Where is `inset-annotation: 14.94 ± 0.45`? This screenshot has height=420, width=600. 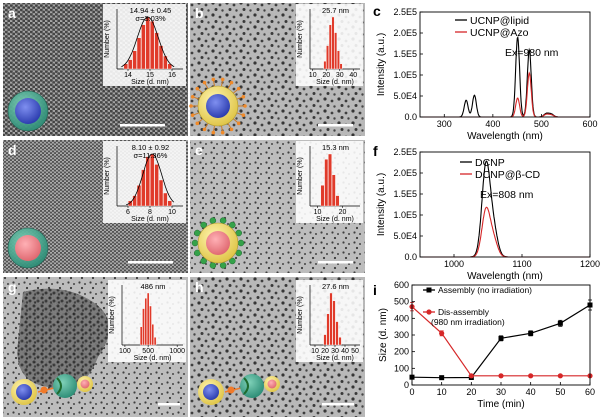
inset-annotation: 14.94 ± 0.45 is located at coordinates (151, 10).